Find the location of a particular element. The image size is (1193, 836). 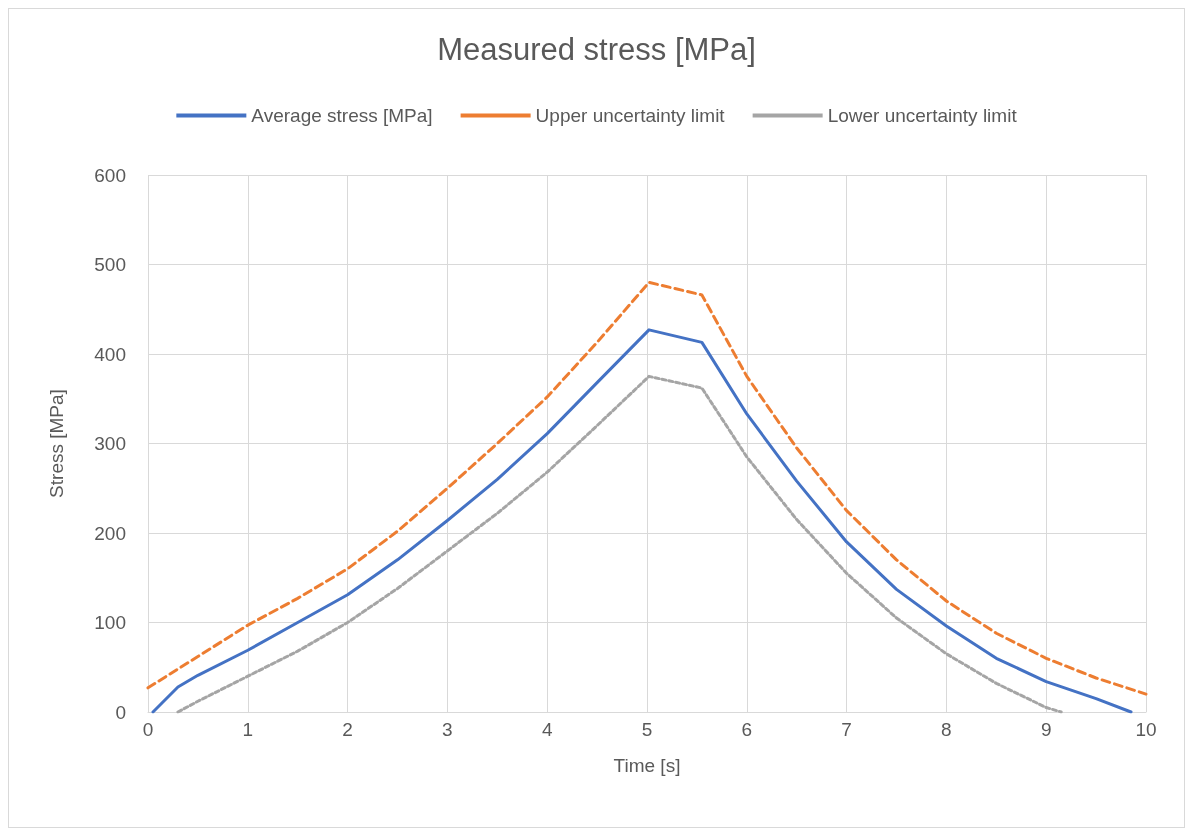

chart-title: Measured stress [MPa] is located at coordinates (596, 49).